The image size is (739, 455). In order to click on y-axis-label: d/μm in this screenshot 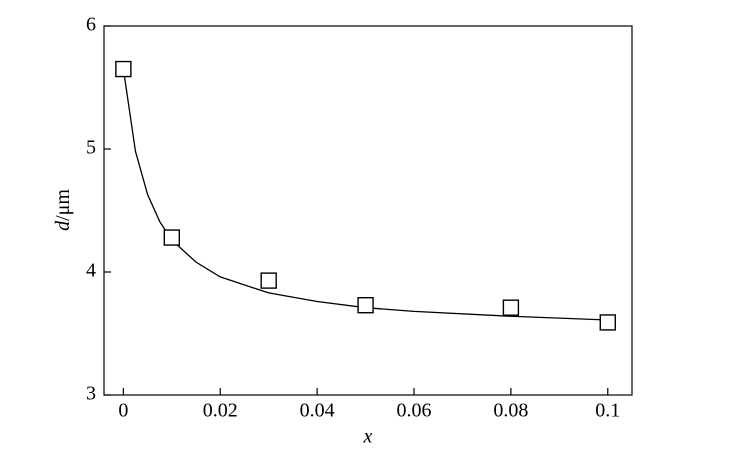, I will do `click(63, 210)`.